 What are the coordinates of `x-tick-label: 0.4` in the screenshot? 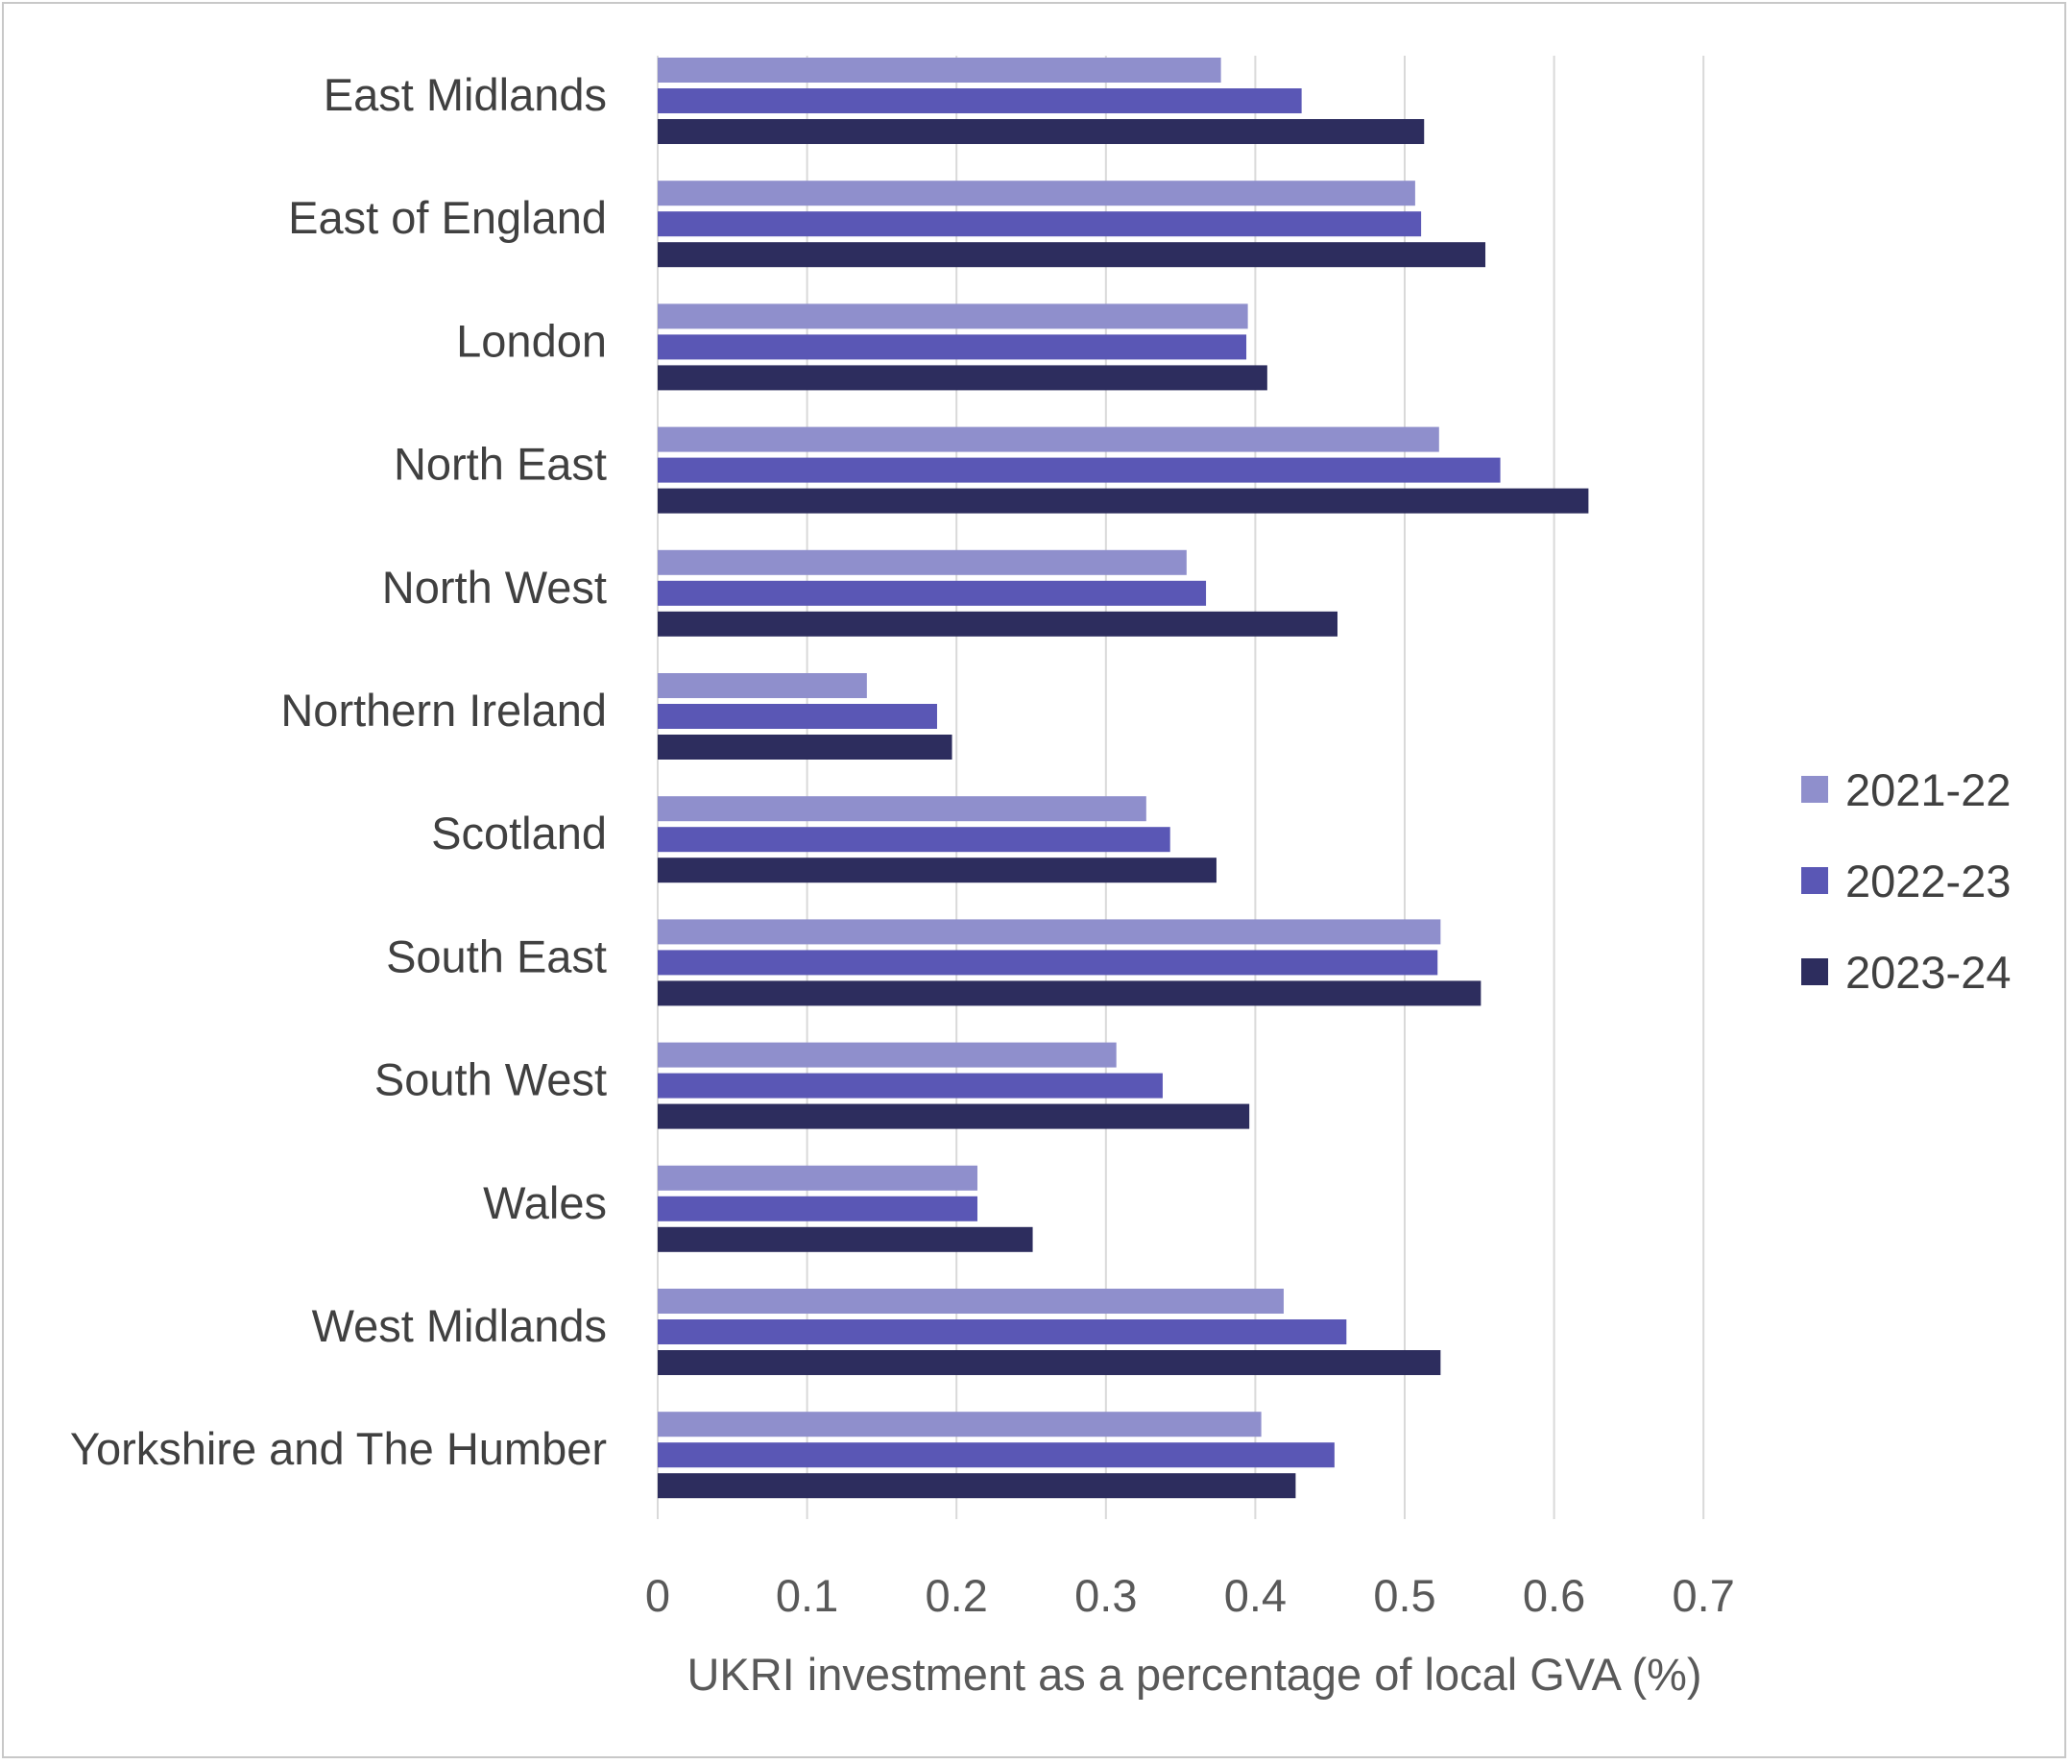 It's located at (1255, 1595).